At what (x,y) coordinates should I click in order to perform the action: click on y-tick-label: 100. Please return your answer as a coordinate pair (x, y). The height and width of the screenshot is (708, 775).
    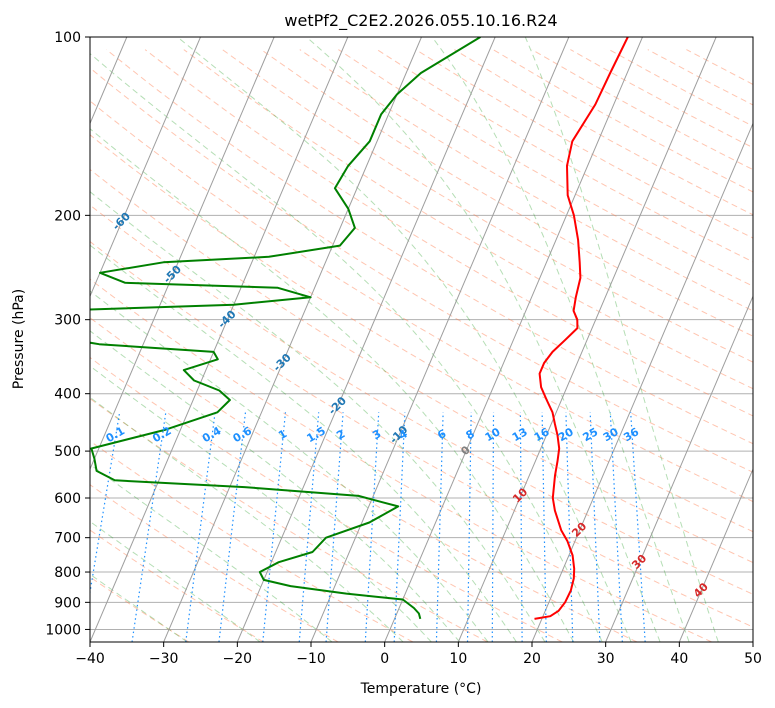
    Looking at the image, I should click on (67, 38).